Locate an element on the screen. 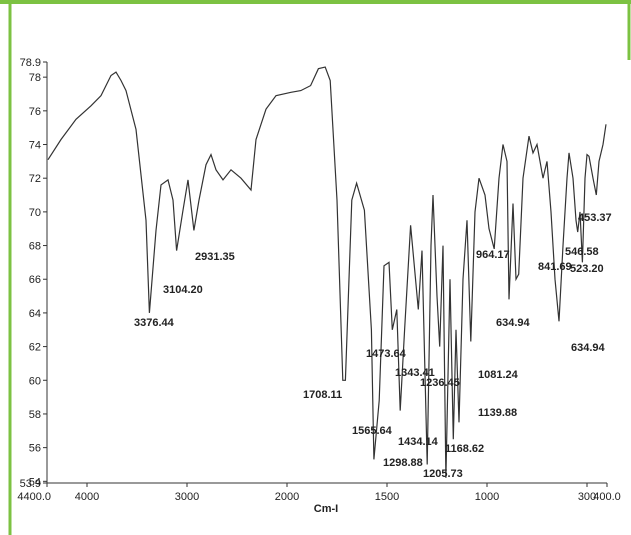  y-tick-label: 53.9 is located at coordinates (30, 484).